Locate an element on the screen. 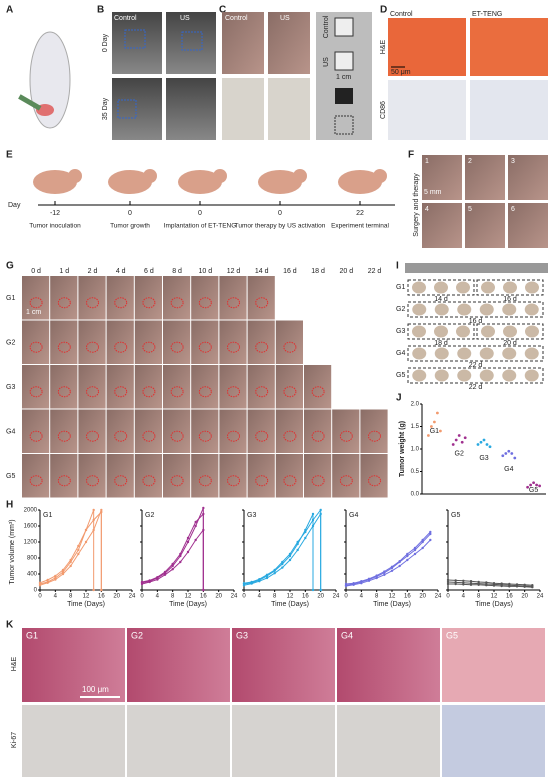 Image resolution: width=550 pixels, height=778 pixels. group-label: G3 is located at coordinates (400, 331).